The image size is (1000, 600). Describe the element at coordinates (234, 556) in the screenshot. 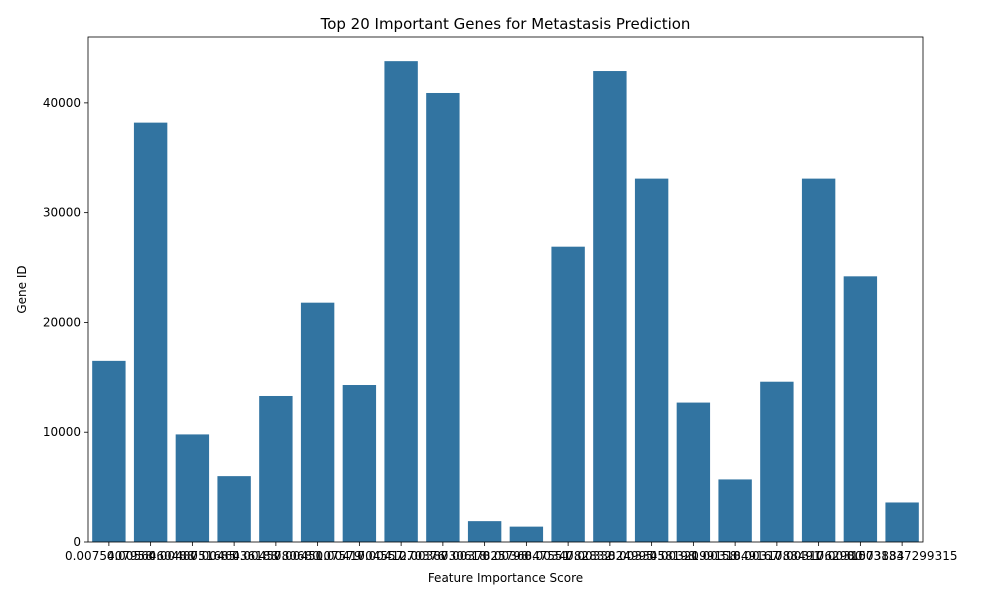

I see `x-tick-label: 0.0046436188` at that location.